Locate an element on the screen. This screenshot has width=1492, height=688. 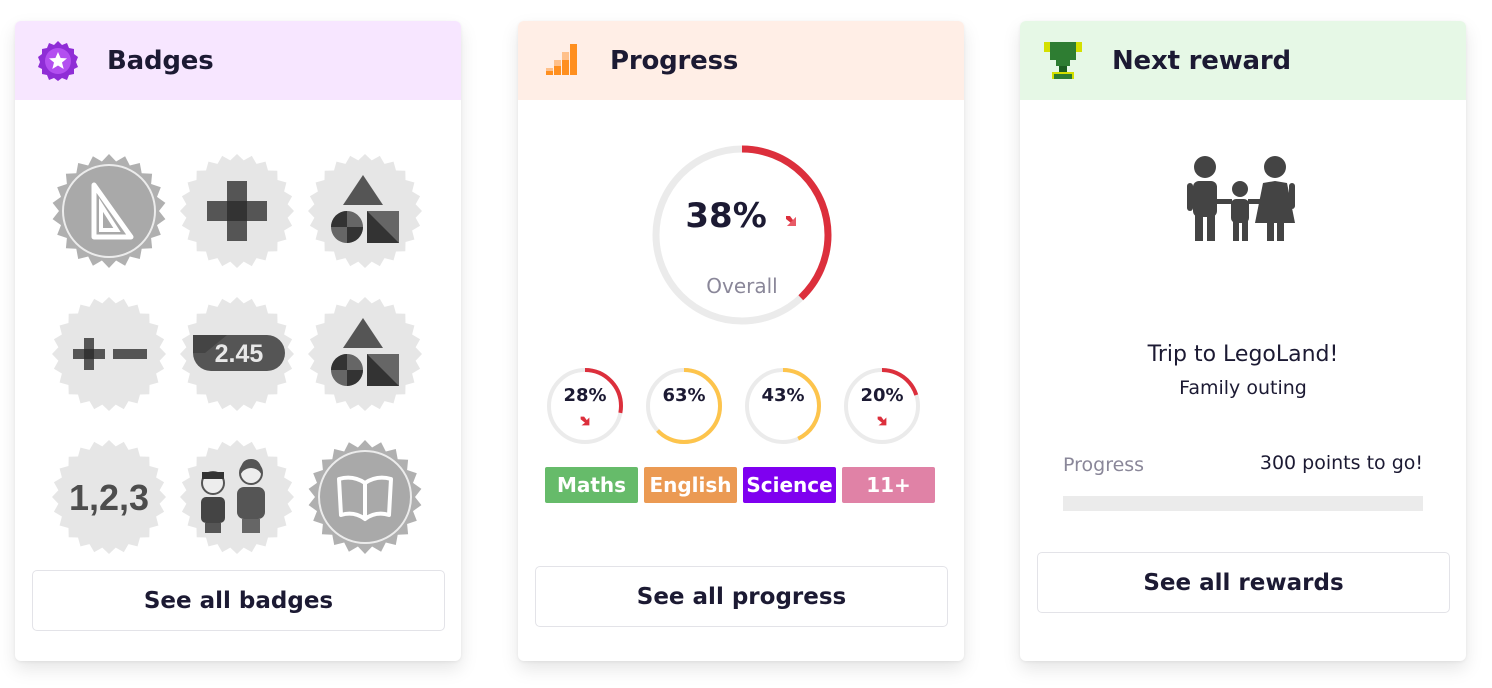
set-square-icon is located at coordinates (109, 210).